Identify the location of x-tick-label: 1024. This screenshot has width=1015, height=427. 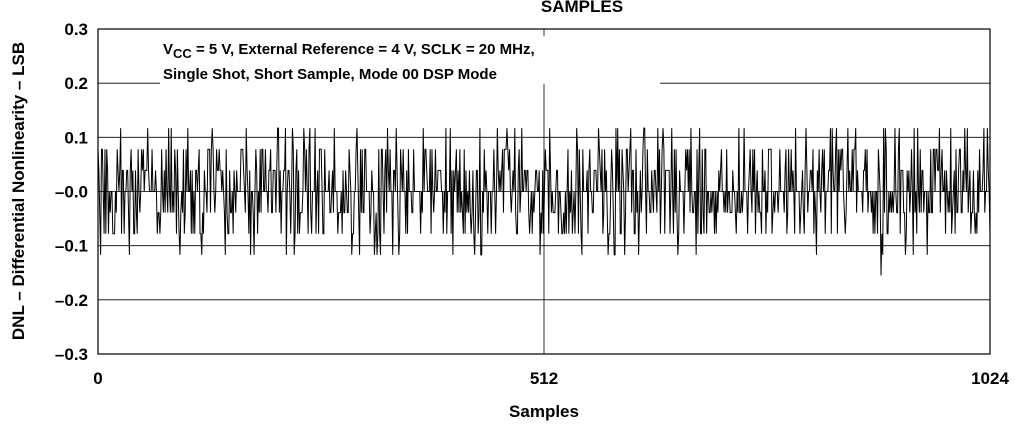
(990, 378).